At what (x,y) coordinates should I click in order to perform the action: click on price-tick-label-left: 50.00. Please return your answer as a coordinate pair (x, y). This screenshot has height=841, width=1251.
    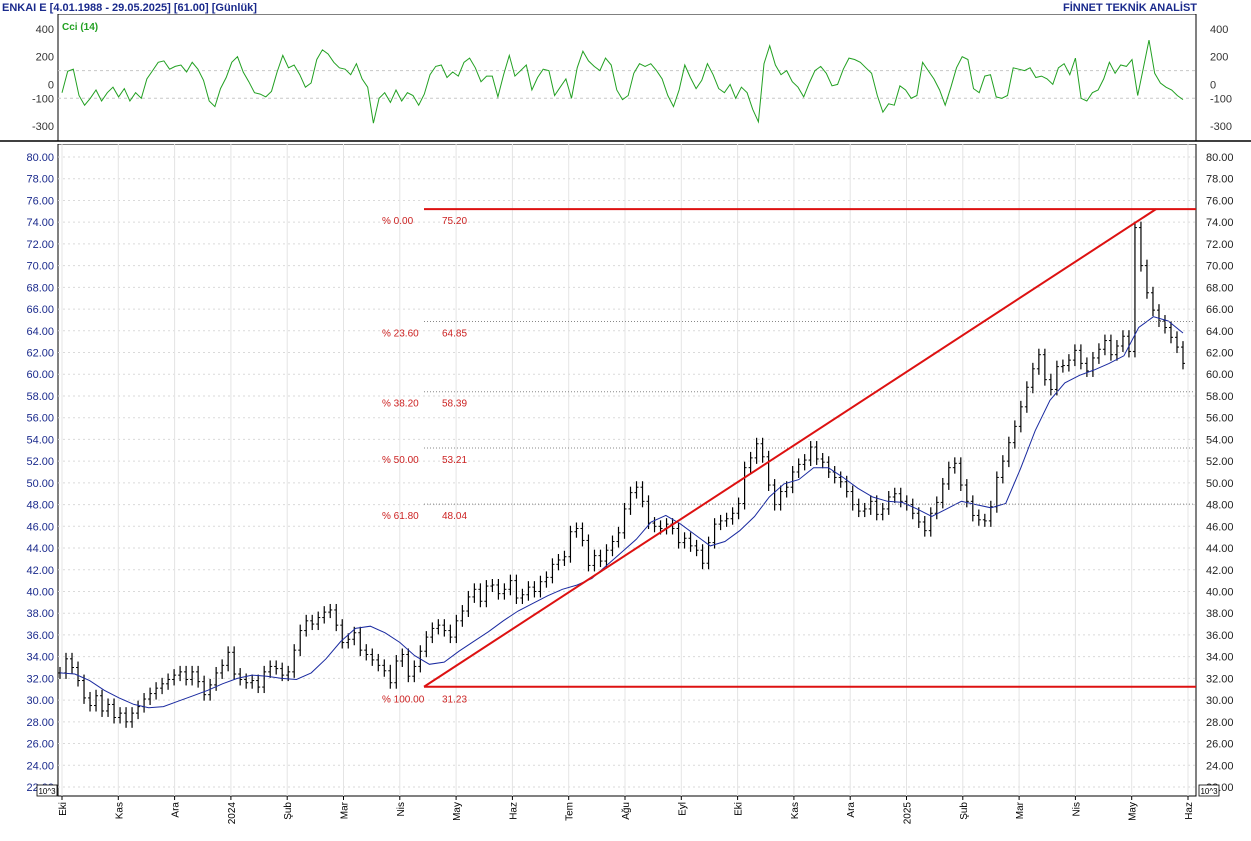
    Looking at the image, I should click on (40, 484).